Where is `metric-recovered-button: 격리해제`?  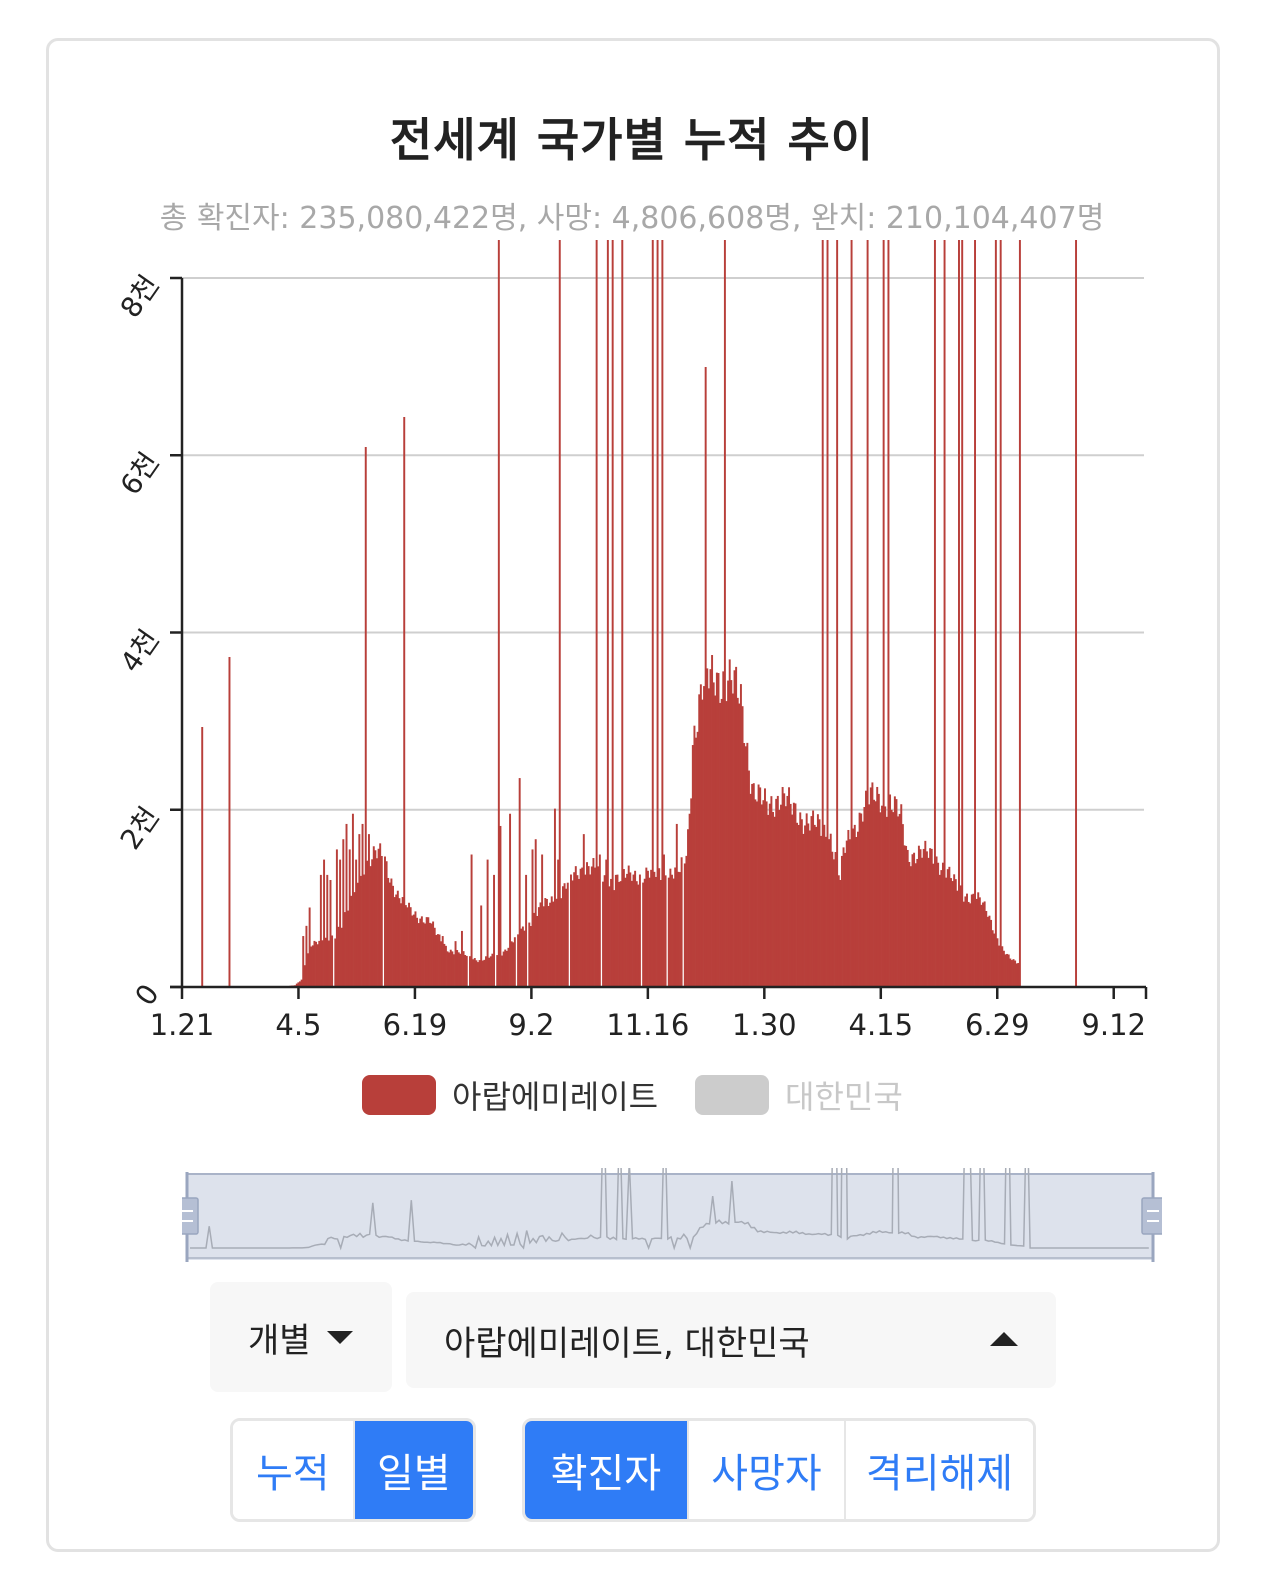
metric-recovered-button: 격리해제 is located at coordinates (938, 1470).